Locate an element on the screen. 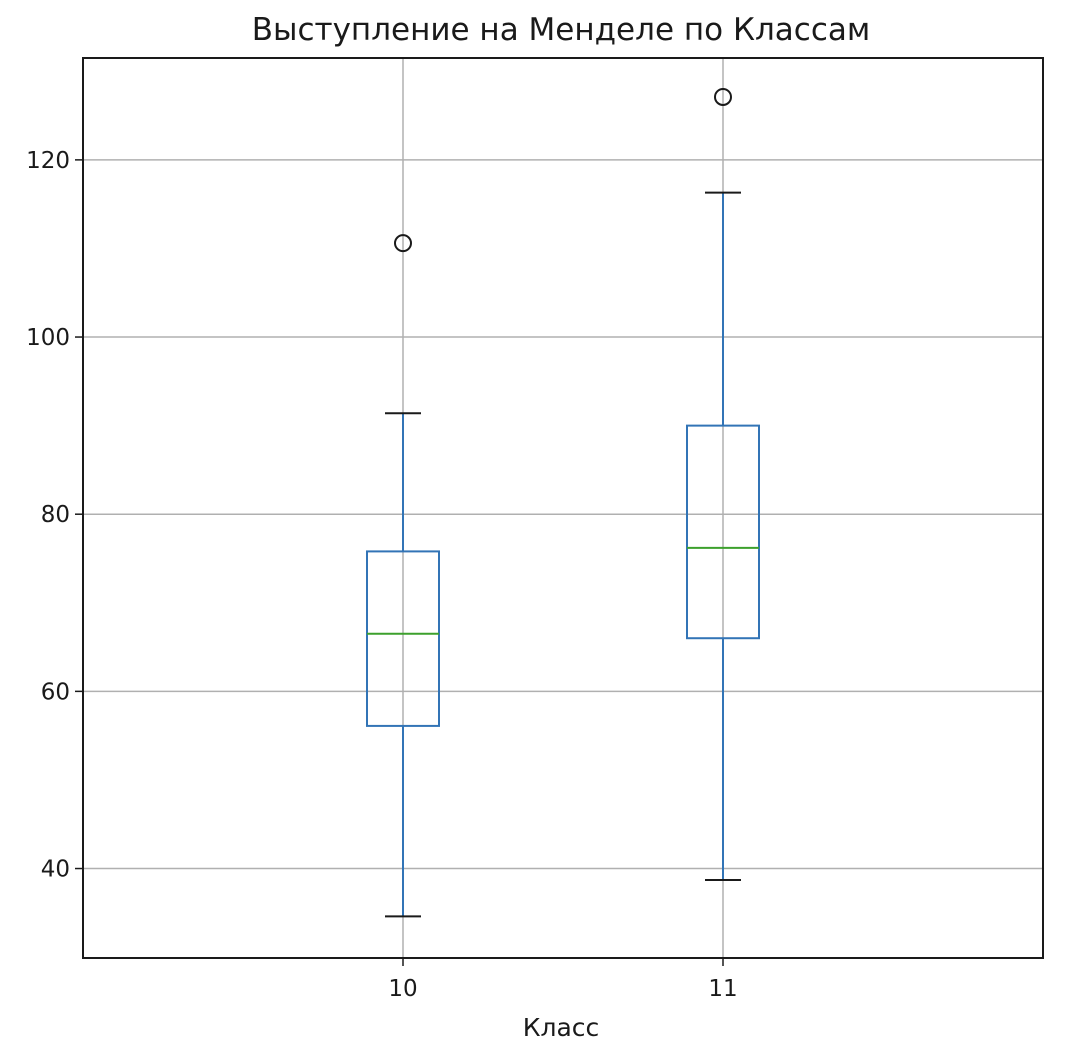 The height and width of the screenshot is (1062, 1074). y-tick-label: 60 is located at coordinates (55, 692).